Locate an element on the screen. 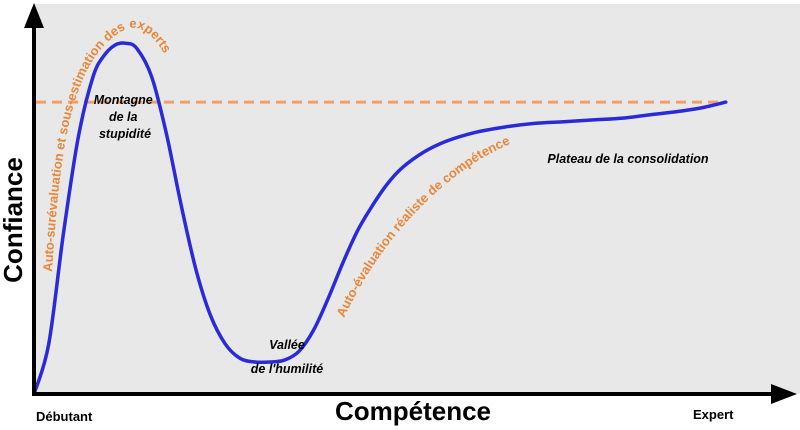 This screenshot has width=800, height=430. peak-annotation-line3: stupidité is located at coordinates (125, 134).